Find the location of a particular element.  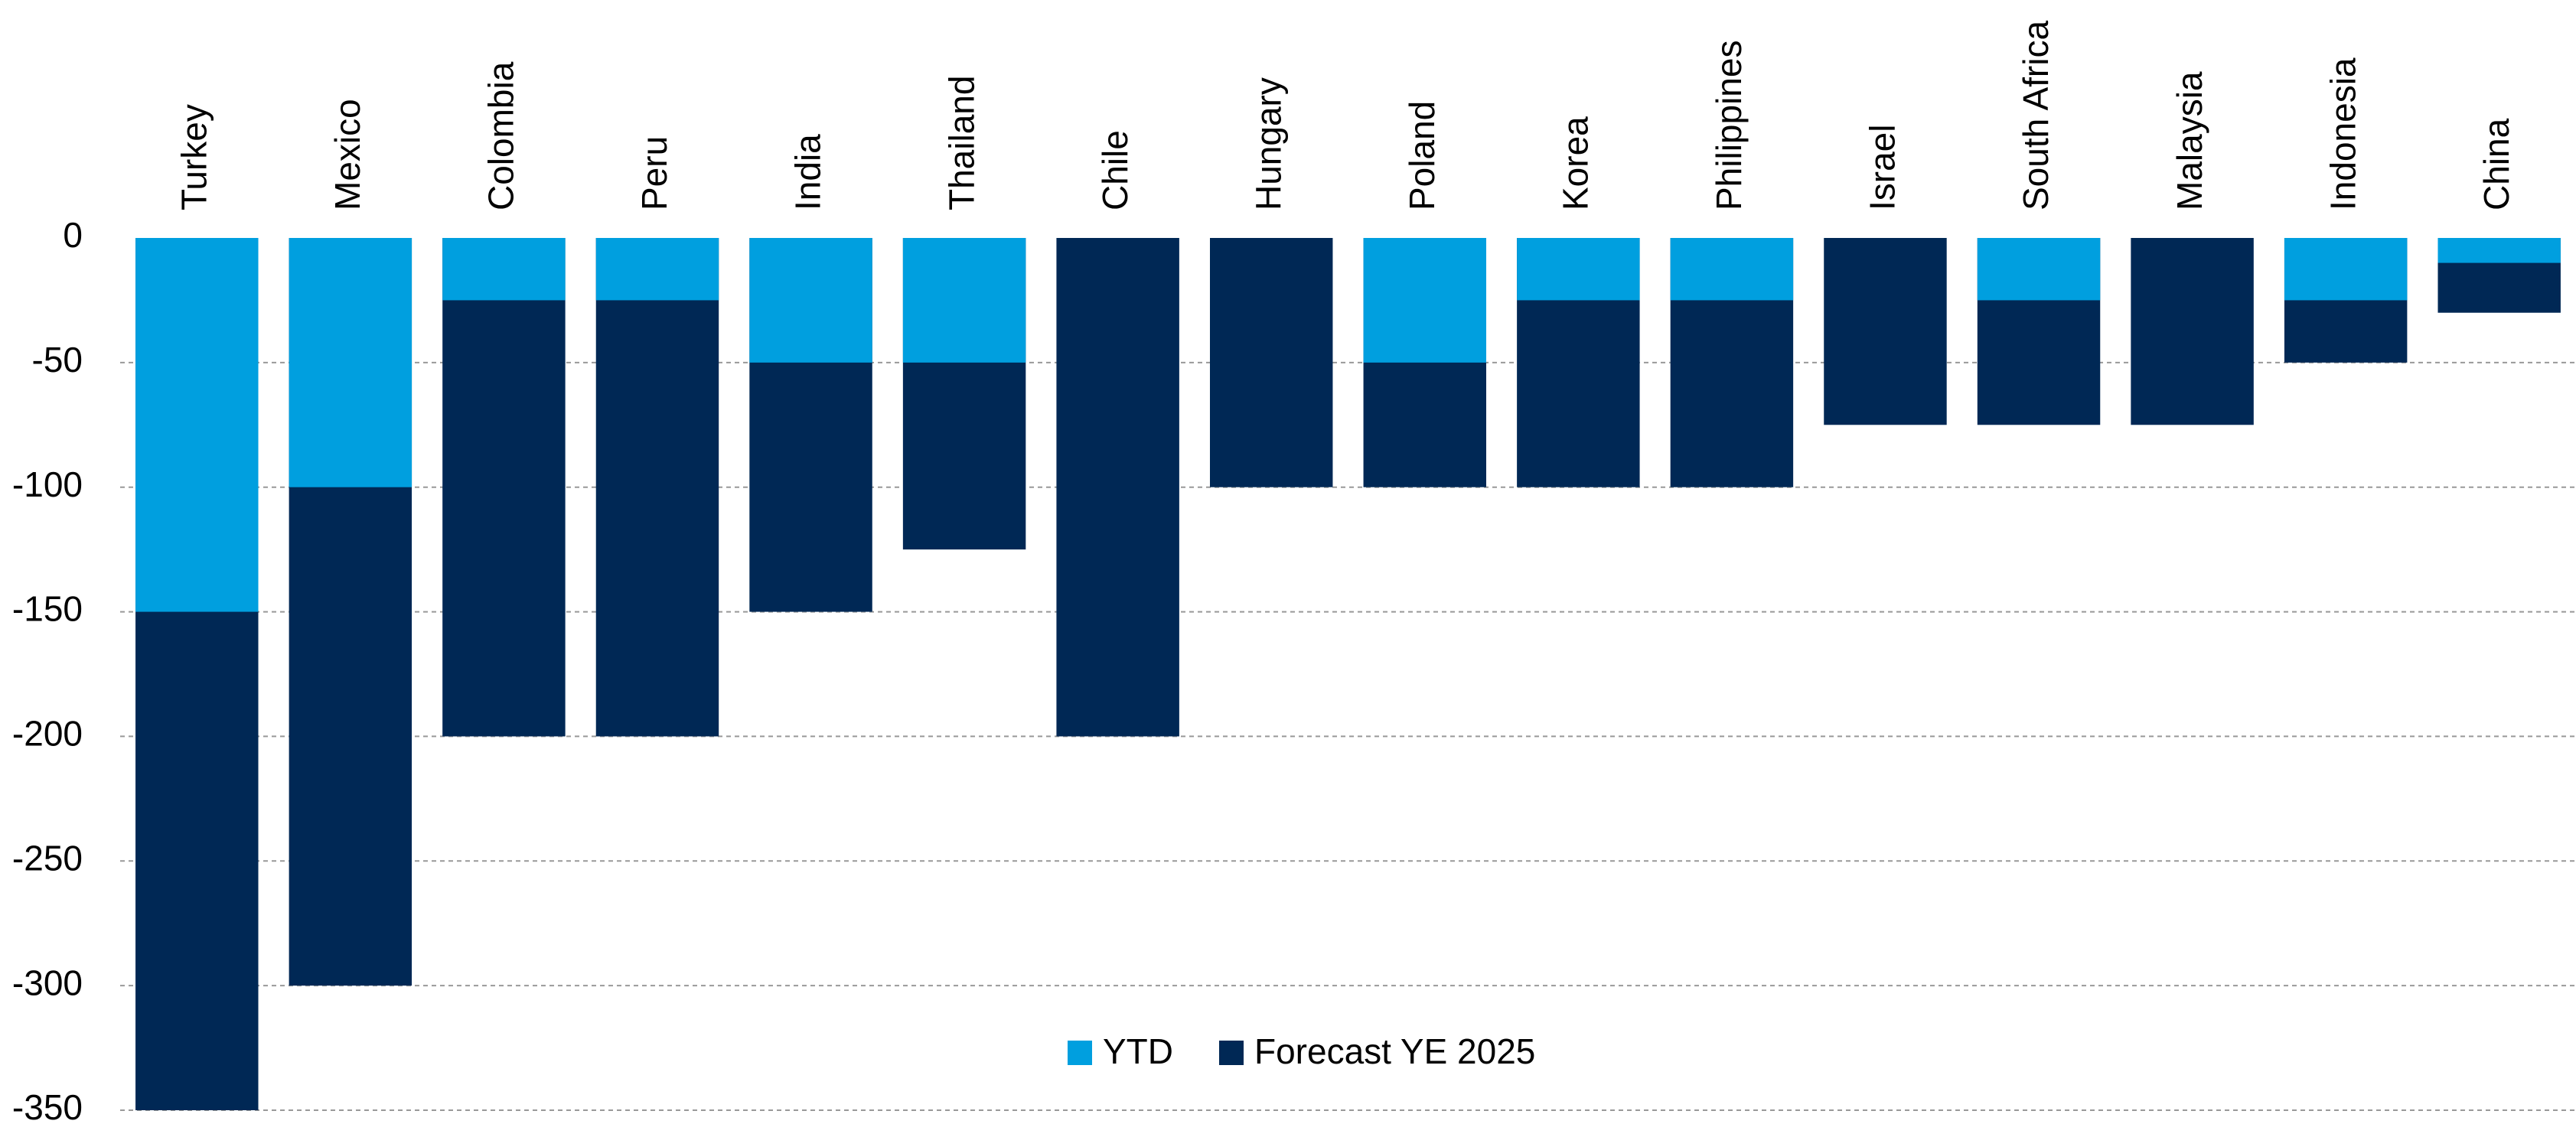

x-tick-label: Poland is located at coordinates (1422, 155).